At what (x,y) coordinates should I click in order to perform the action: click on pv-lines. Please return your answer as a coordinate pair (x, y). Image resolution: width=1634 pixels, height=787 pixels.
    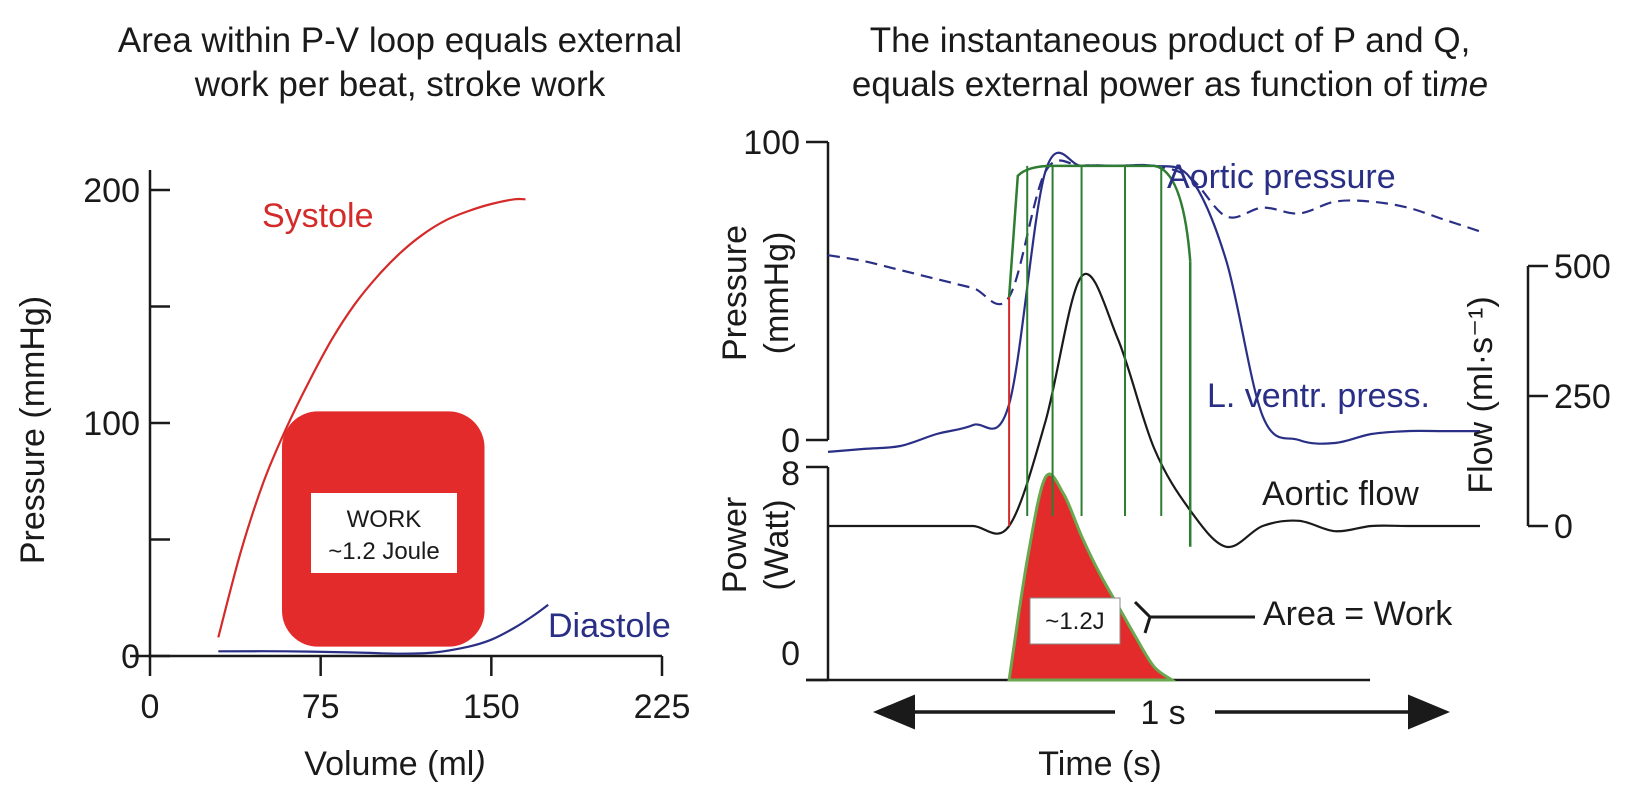
    Looking at the image, I should click on (383, 426).